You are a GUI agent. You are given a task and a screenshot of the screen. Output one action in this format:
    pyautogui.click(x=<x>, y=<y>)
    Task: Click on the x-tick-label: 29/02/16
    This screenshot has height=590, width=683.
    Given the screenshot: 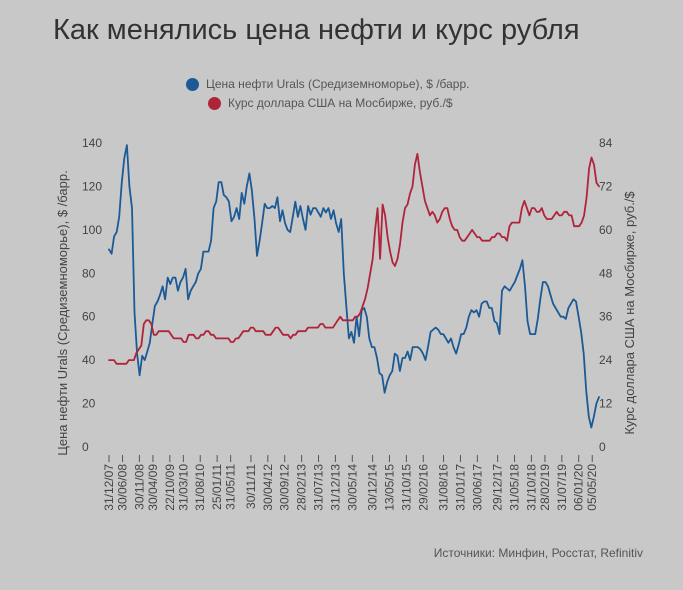 What is the action you would take?
    pyautogui.click(x=423, y=487)
    